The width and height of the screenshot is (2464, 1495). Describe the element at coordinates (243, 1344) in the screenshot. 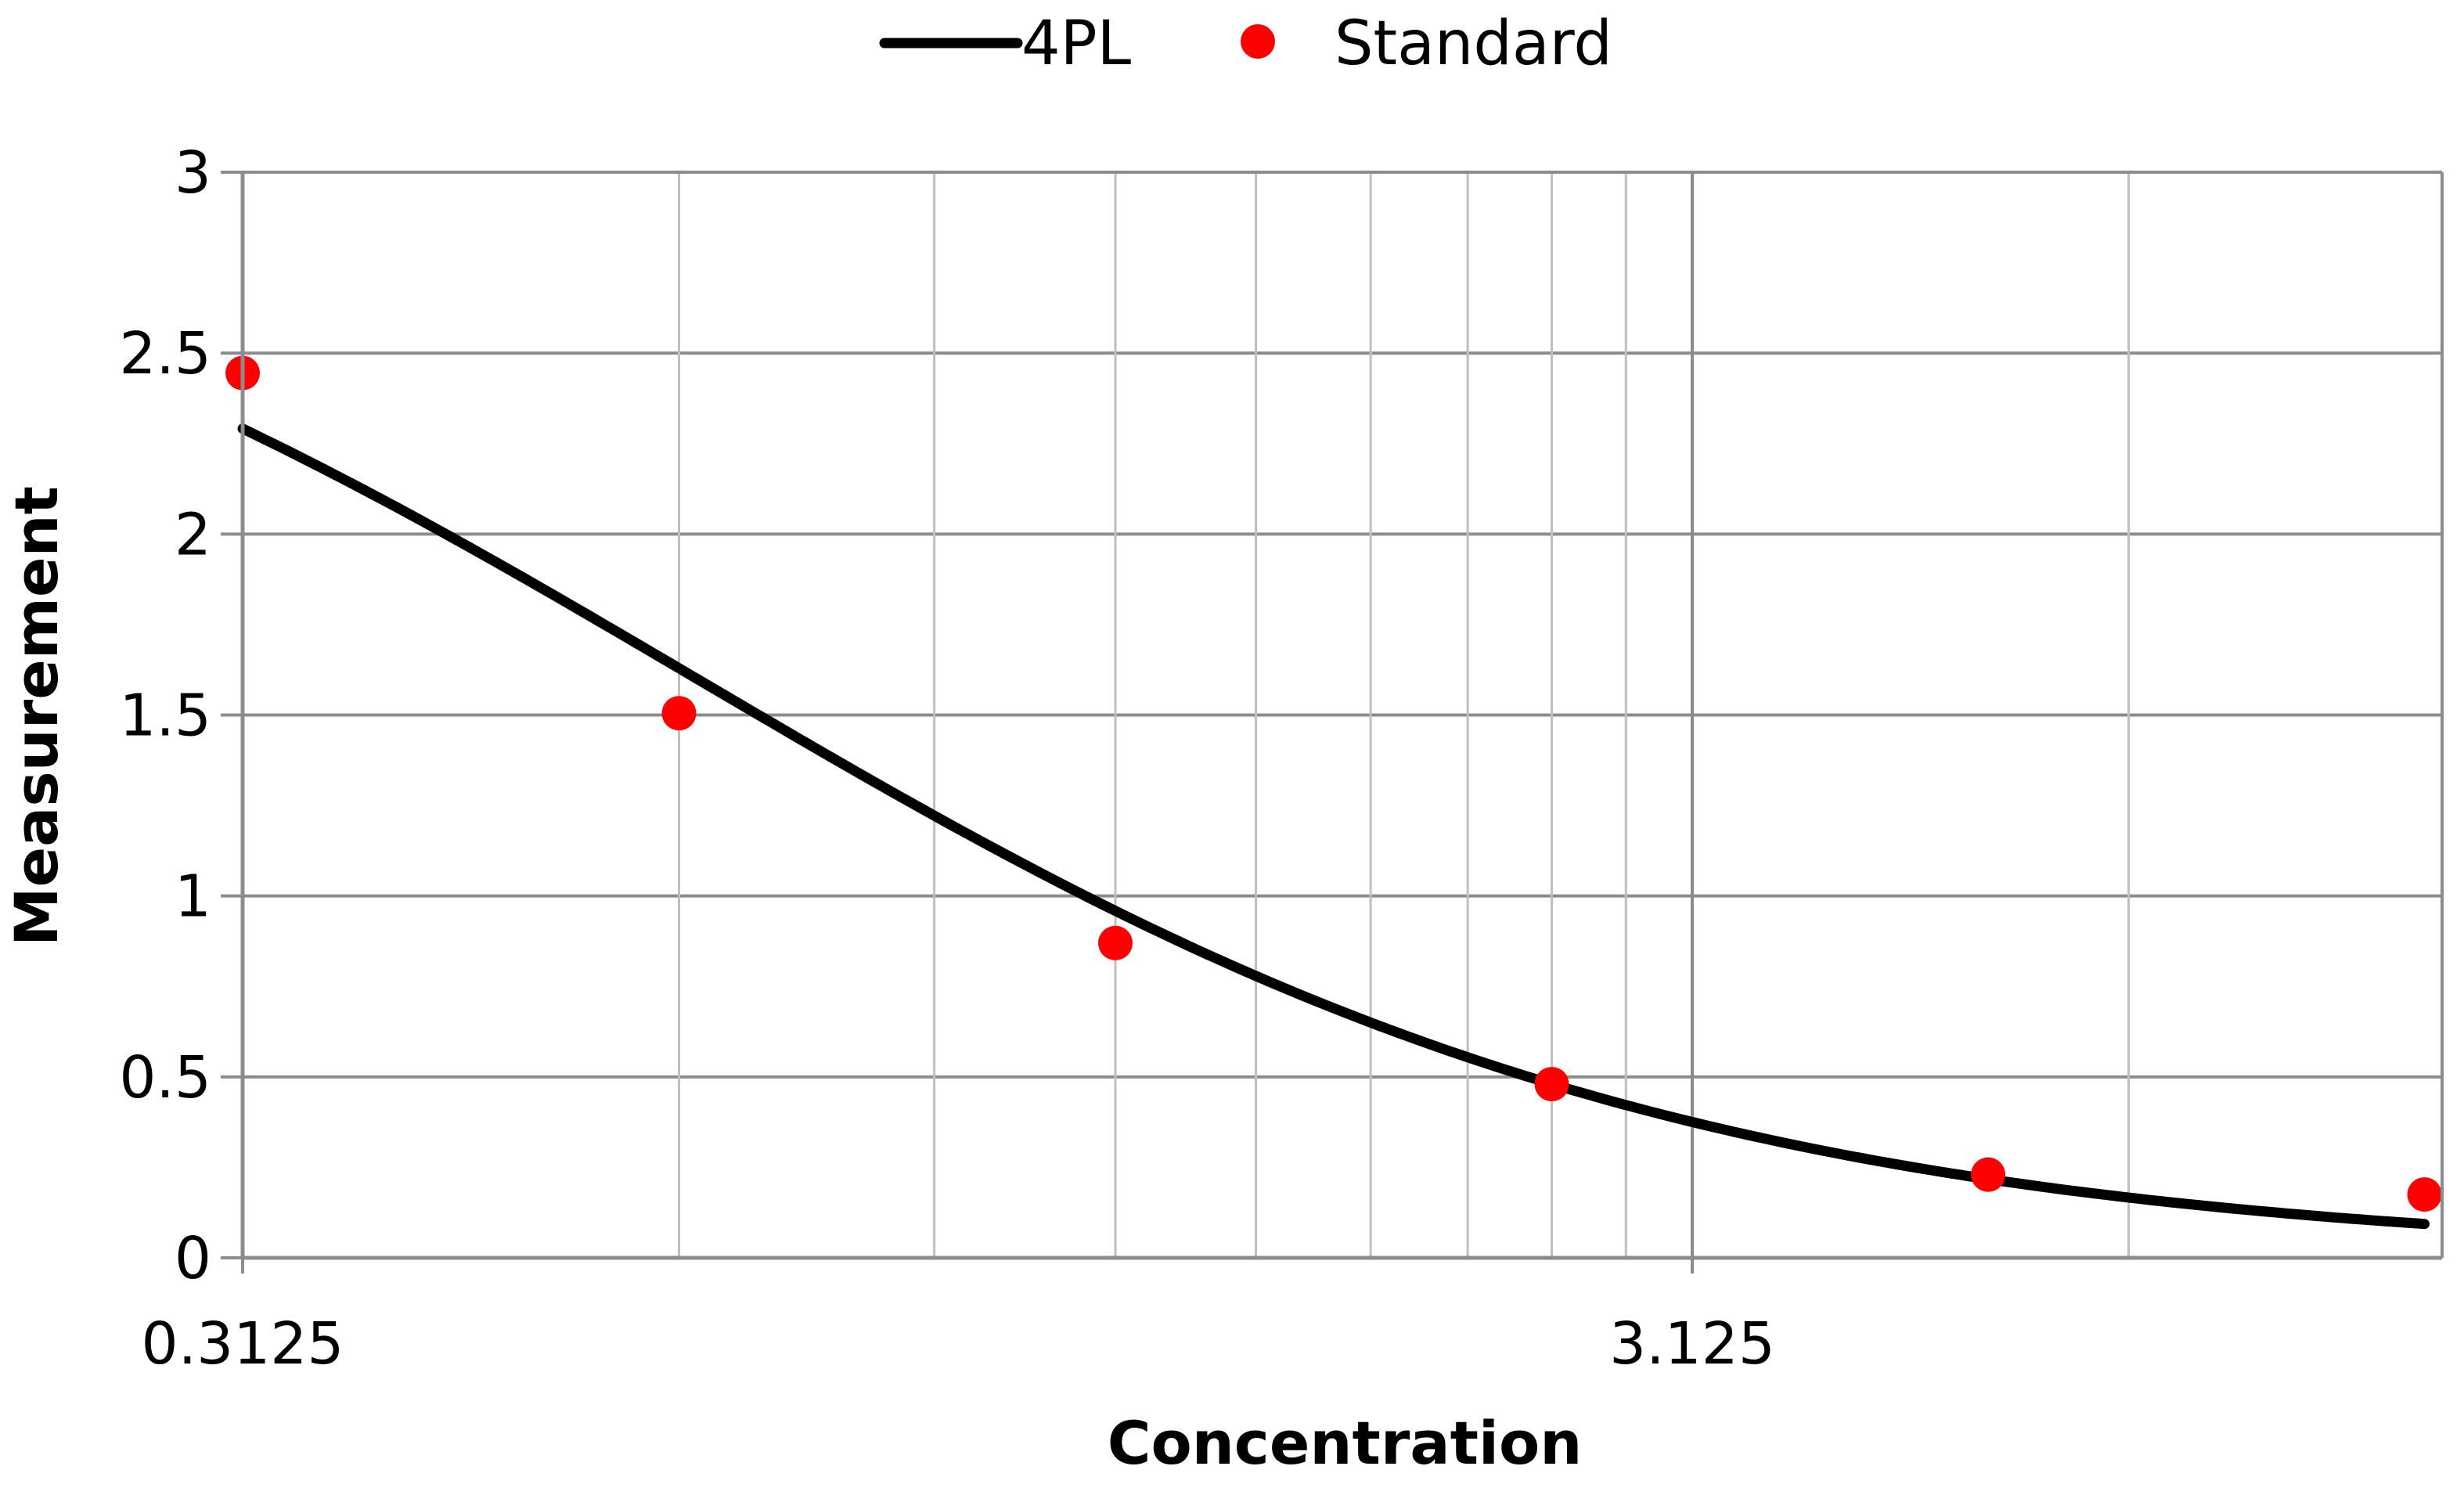

I see `x-tick-label: 0.3125` at that location.